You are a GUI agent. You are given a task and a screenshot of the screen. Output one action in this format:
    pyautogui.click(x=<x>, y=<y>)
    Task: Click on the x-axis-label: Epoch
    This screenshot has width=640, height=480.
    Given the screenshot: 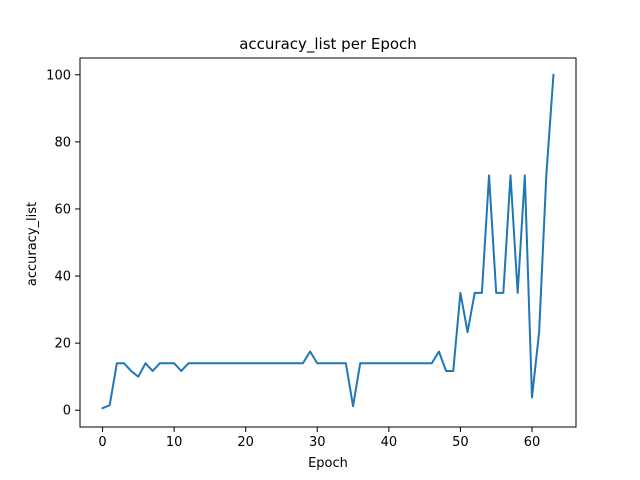 What is the action you would take?
    pyautogui.click(x=328, y=463)
    